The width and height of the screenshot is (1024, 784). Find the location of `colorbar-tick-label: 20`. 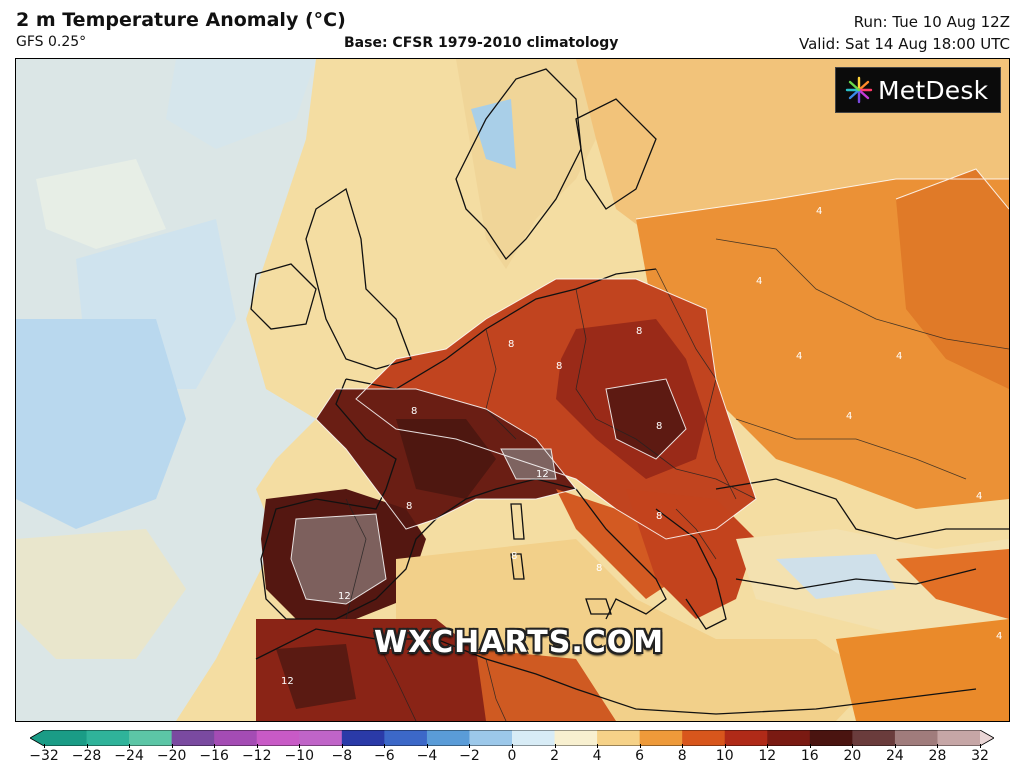

colorbar-tick-label: 20 is located at coordinates (852, 756).